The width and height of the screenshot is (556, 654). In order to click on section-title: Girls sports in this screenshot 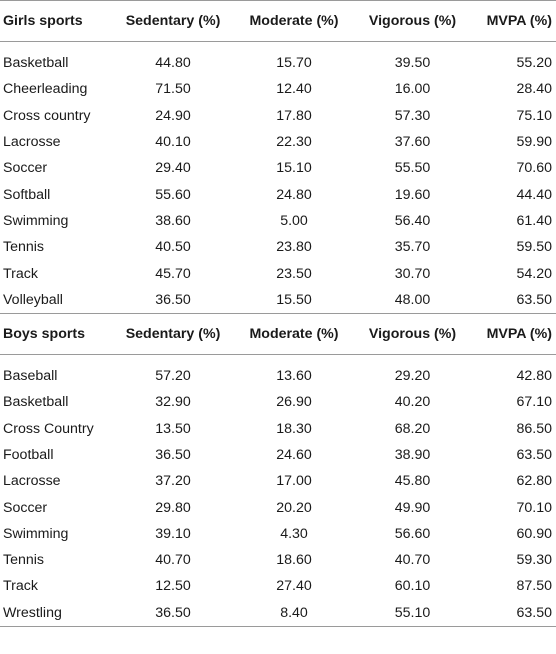, I will do `click(56, 21)`.